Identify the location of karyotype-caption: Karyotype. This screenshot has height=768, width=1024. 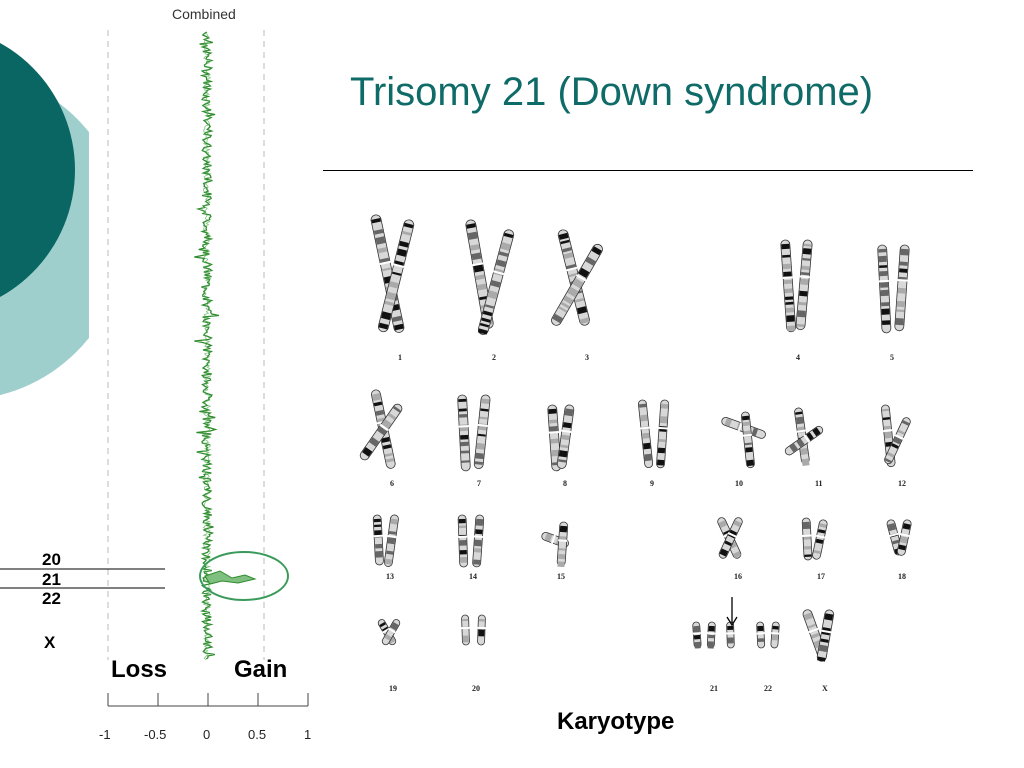
(616, 721).